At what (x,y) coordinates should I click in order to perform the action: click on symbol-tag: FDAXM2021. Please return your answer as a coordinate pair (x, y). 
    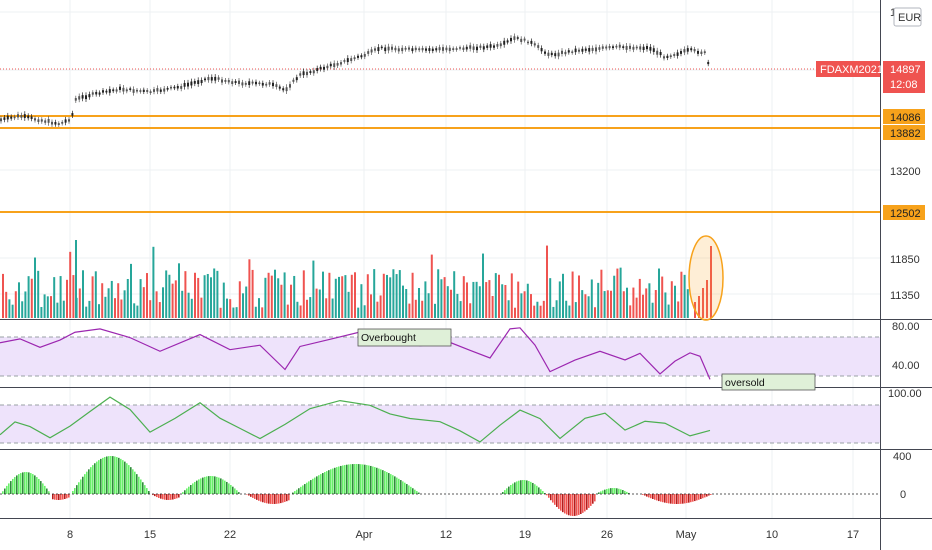
    Looking at the image, I should click on (849, 69).